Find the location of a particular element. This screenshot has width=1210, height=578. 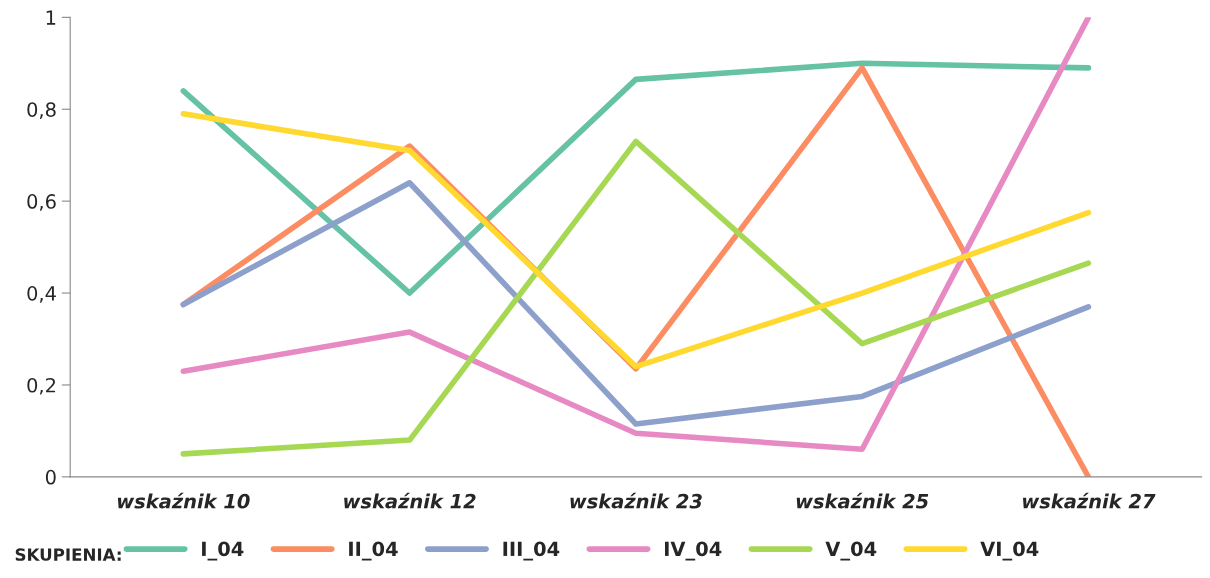

legend-label: II_04 is located at coordinates (373, 551).